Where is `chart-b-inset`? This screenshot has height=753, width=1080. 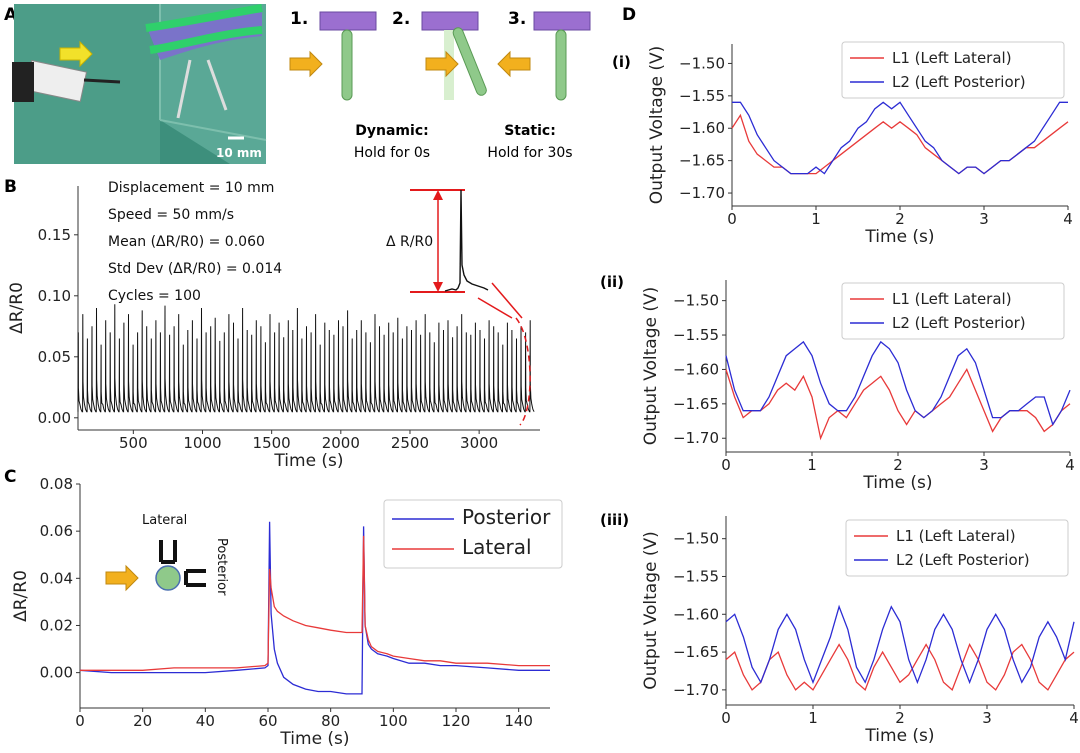
chart-b-inset is located at coordinates (470, 307).